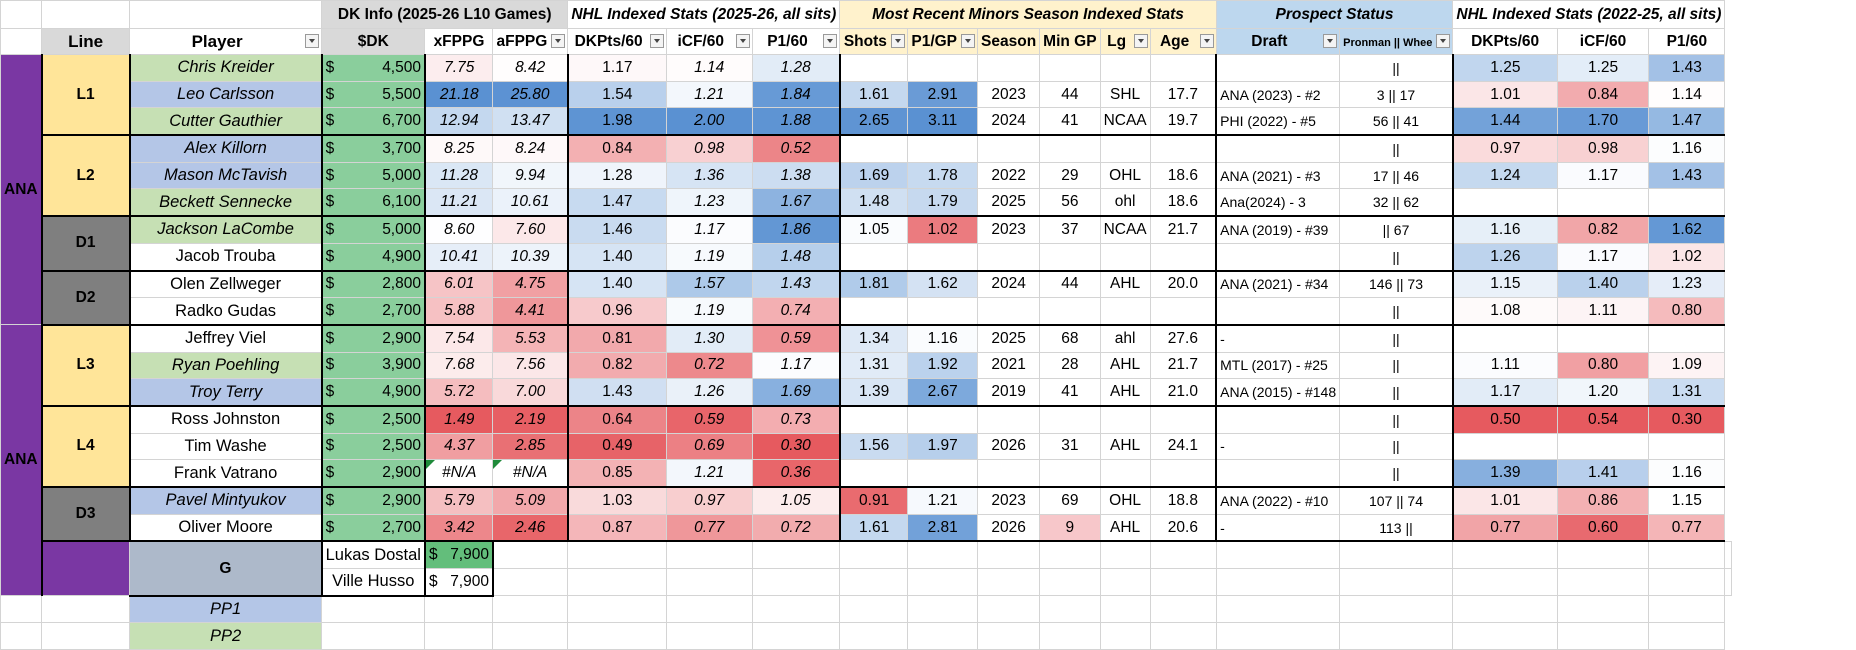  What do you see at coordinates (1687, 175) in the screenshot?
I see `p1603-cell: 1.43` at bounding box center [1687, 175].